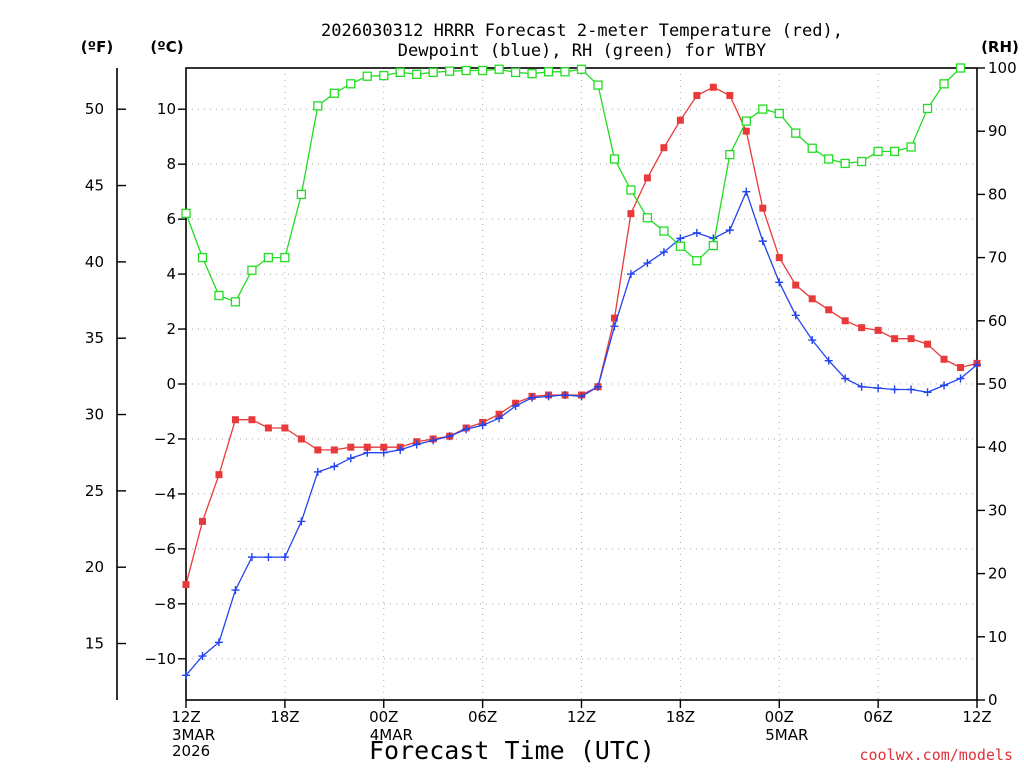 The image size is (1024, 768). I want to click on x-tick-label: 18Z, so click(680, 717).